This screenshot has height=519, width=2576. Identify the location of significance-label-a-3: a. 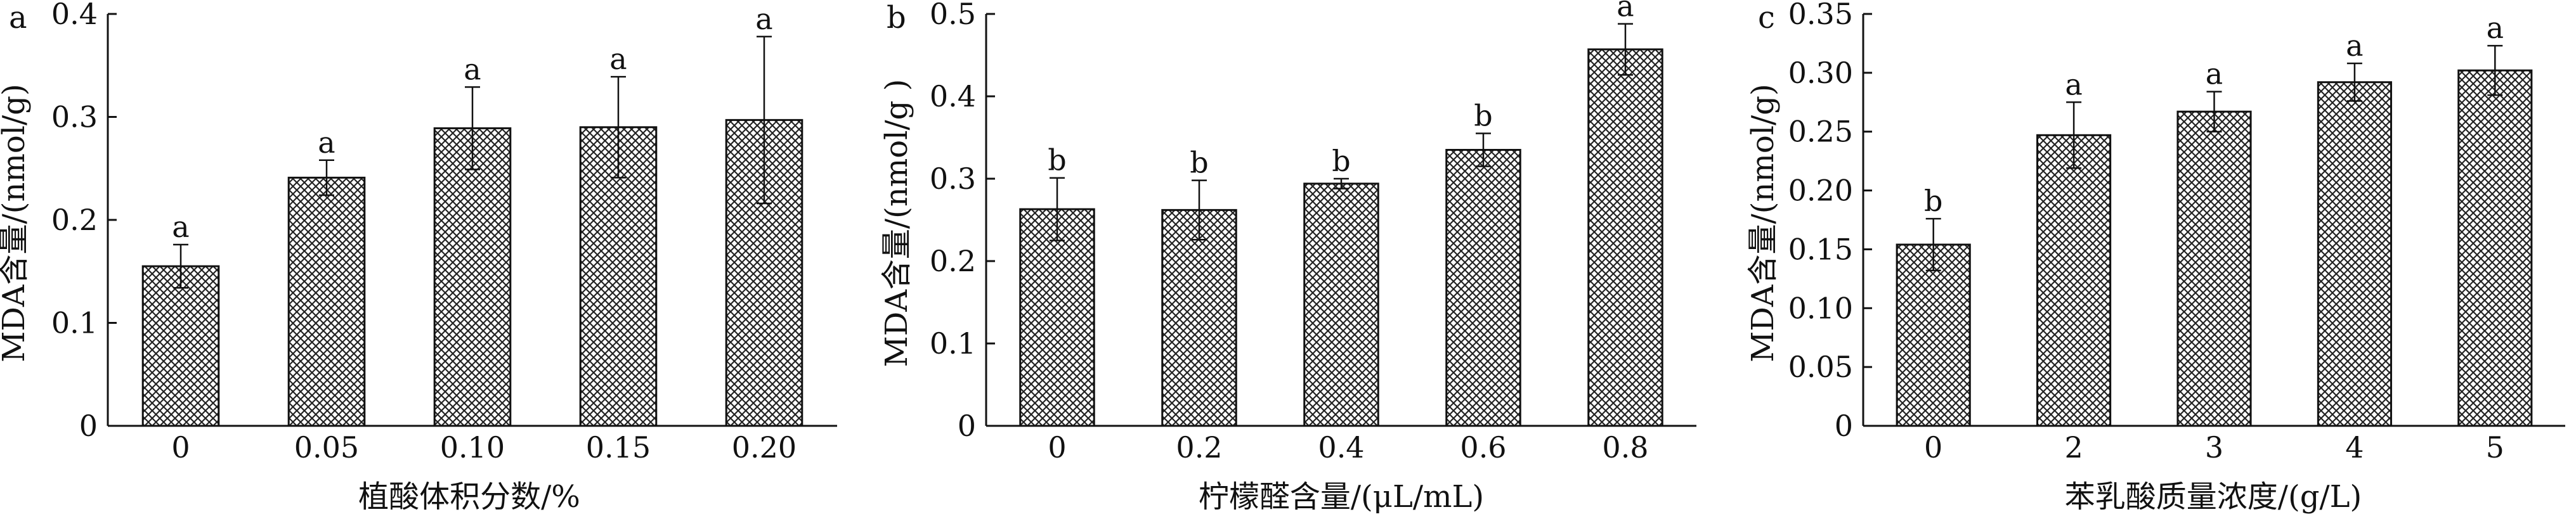
(618, 59).